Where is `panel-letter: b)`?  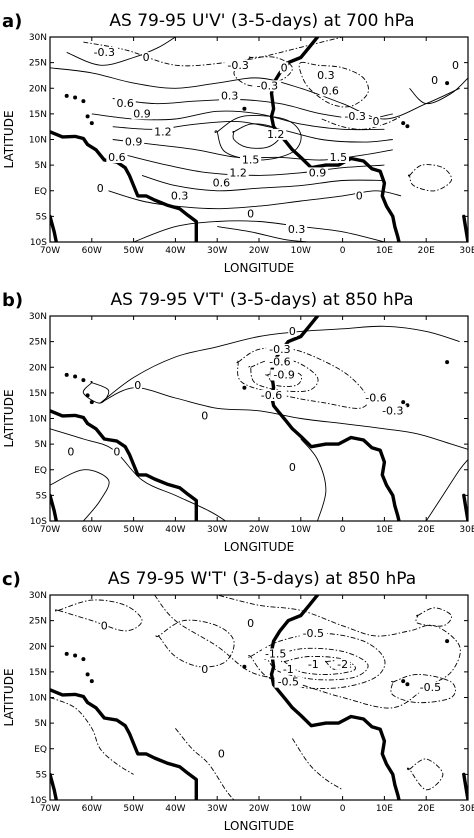
panel-letter: b) is located at coordinates (12, 300).